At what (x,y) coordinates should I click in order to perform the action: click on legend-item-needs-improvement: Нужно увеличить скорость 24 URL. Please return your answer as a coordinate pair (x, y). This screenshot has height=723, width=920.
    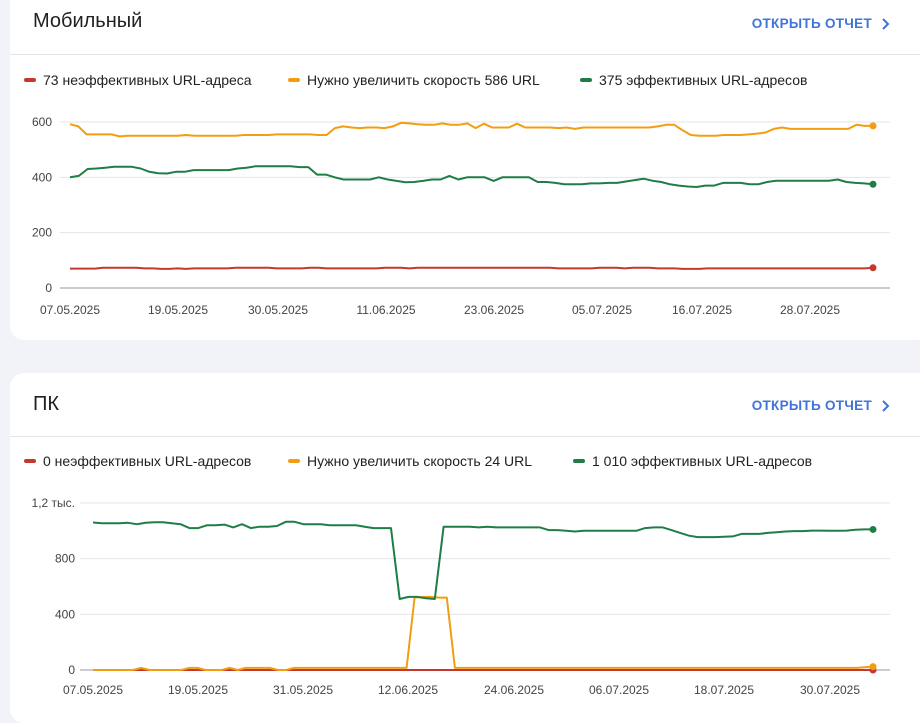
    Looking at the image, I should click on (410, 461).